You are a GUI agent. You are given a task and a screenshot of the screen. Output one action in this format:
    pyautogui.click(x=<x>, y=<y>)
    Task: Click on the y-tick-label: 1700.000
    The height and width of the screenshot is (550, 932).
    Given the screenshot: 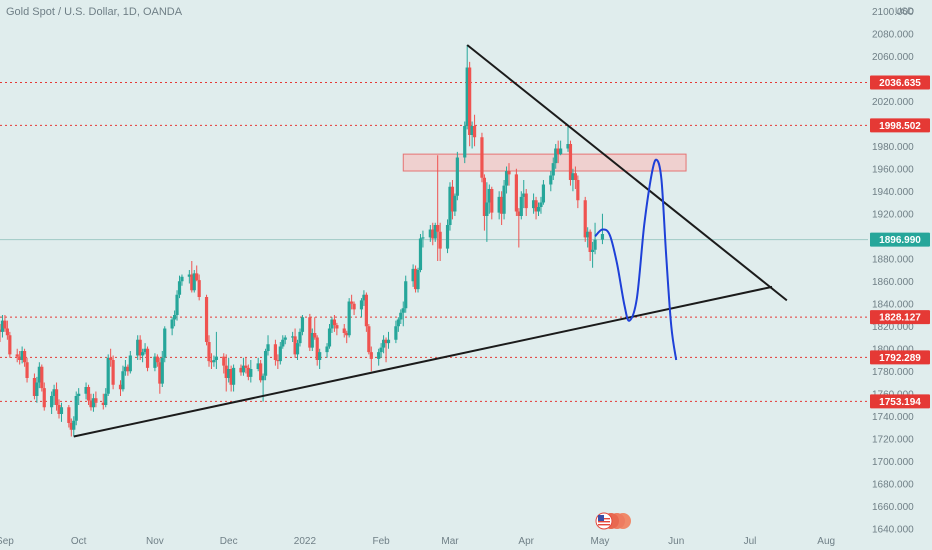 What is the action you would take?
    pyautogui.click(x=893, y=462)
    